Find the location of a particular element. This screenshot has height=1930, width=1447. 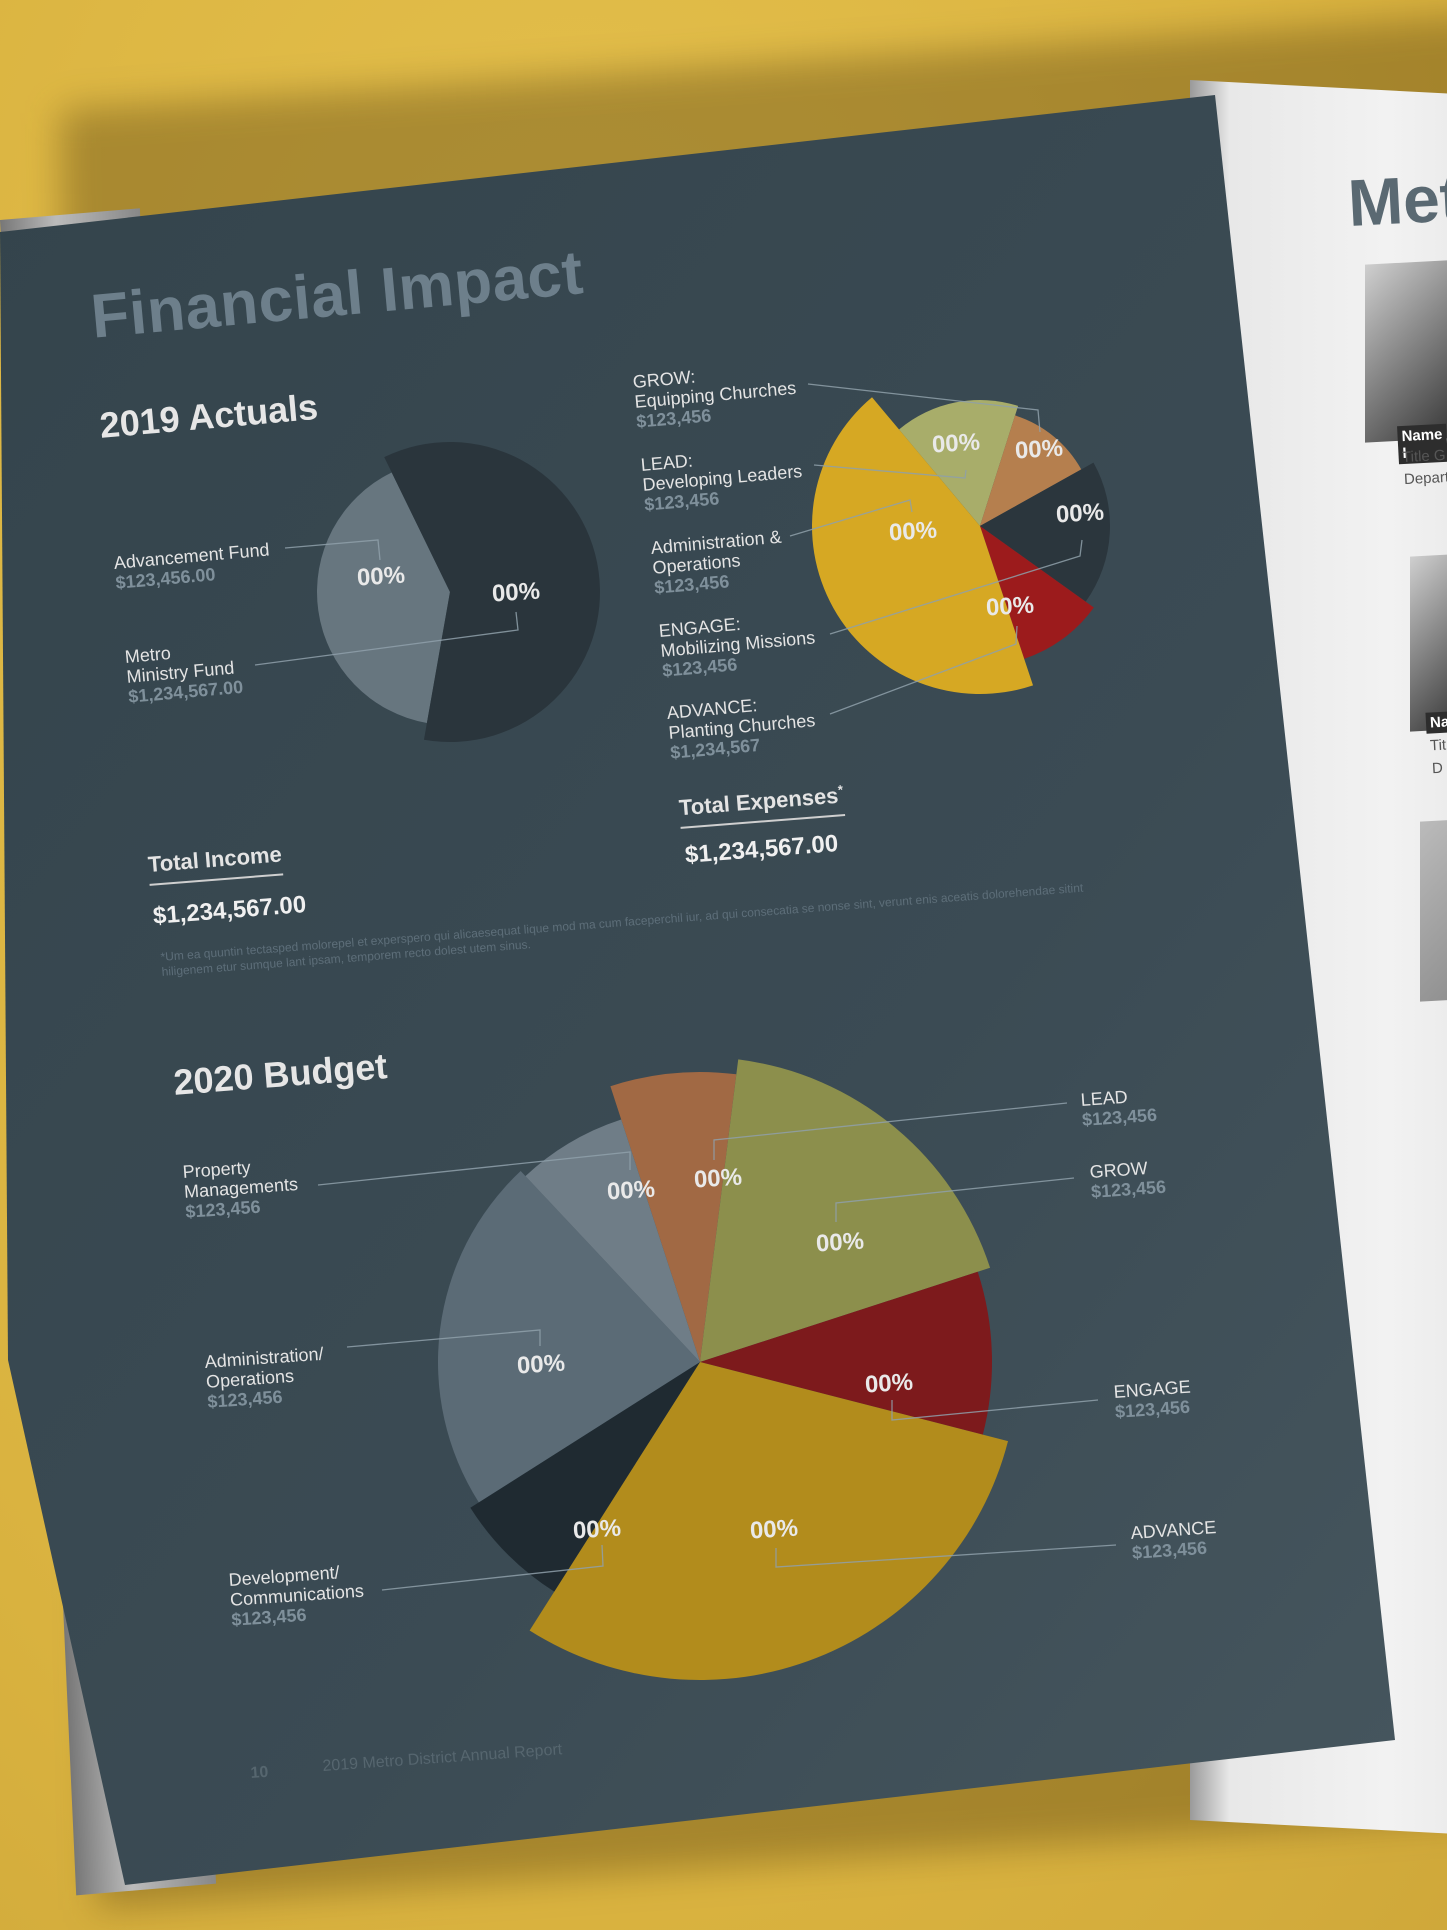

expense-label-advance: ADVANCE: Planting Churches $1,234,567 is located at coordinates (742, 726).